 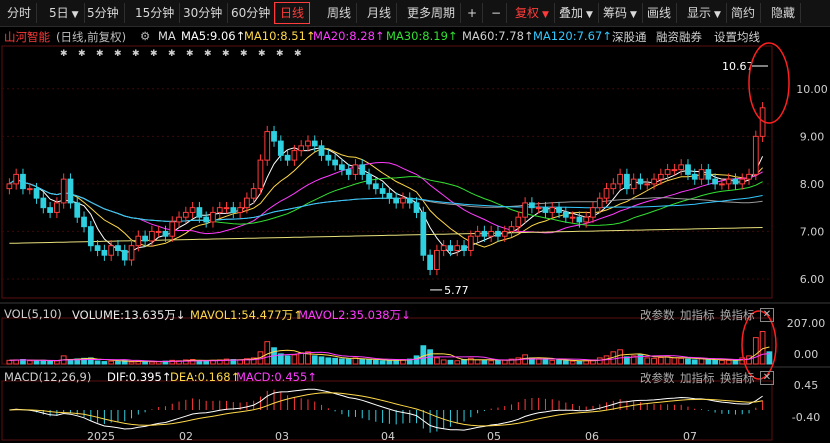 I want to click on stock-name: 山河智能, so click(x=27, y=37).